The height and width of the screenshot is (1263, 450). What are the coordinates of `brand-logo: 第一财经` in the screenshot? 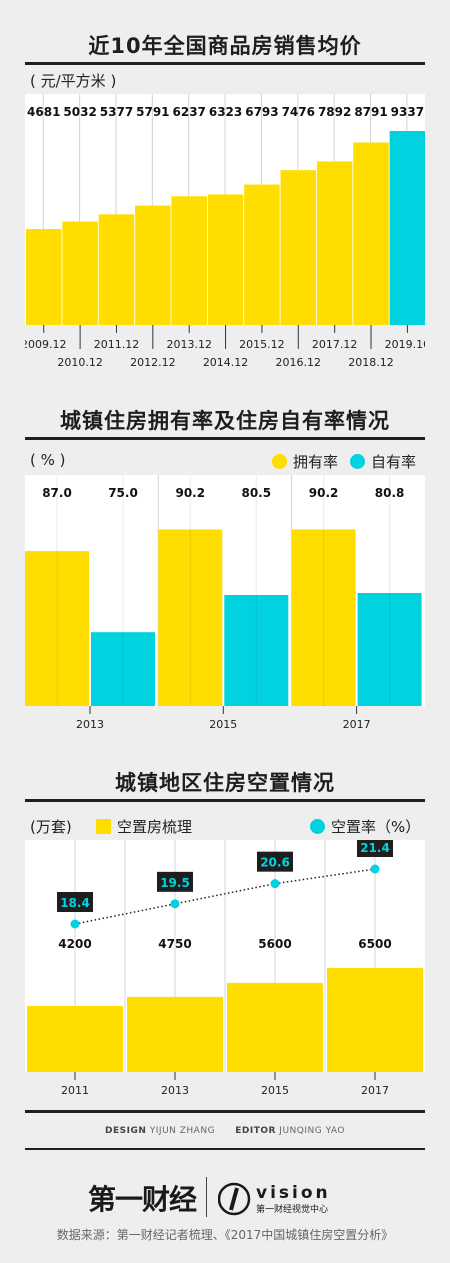 It's located at (142, 1199).